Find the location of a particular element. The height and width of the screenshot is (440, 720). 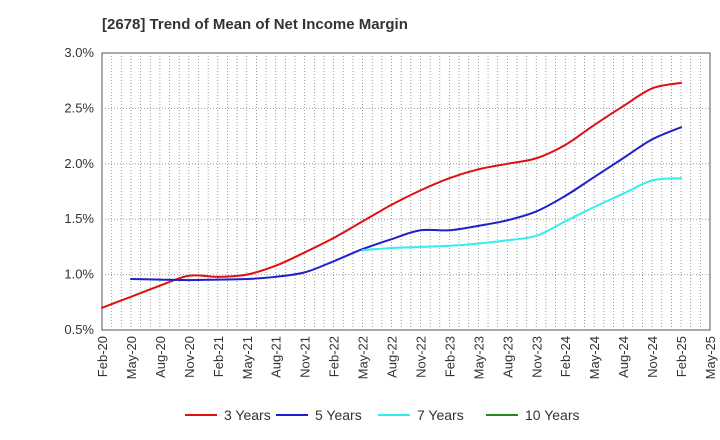

x-tick-label: Feb-23 is located at coordinates (449, 356).